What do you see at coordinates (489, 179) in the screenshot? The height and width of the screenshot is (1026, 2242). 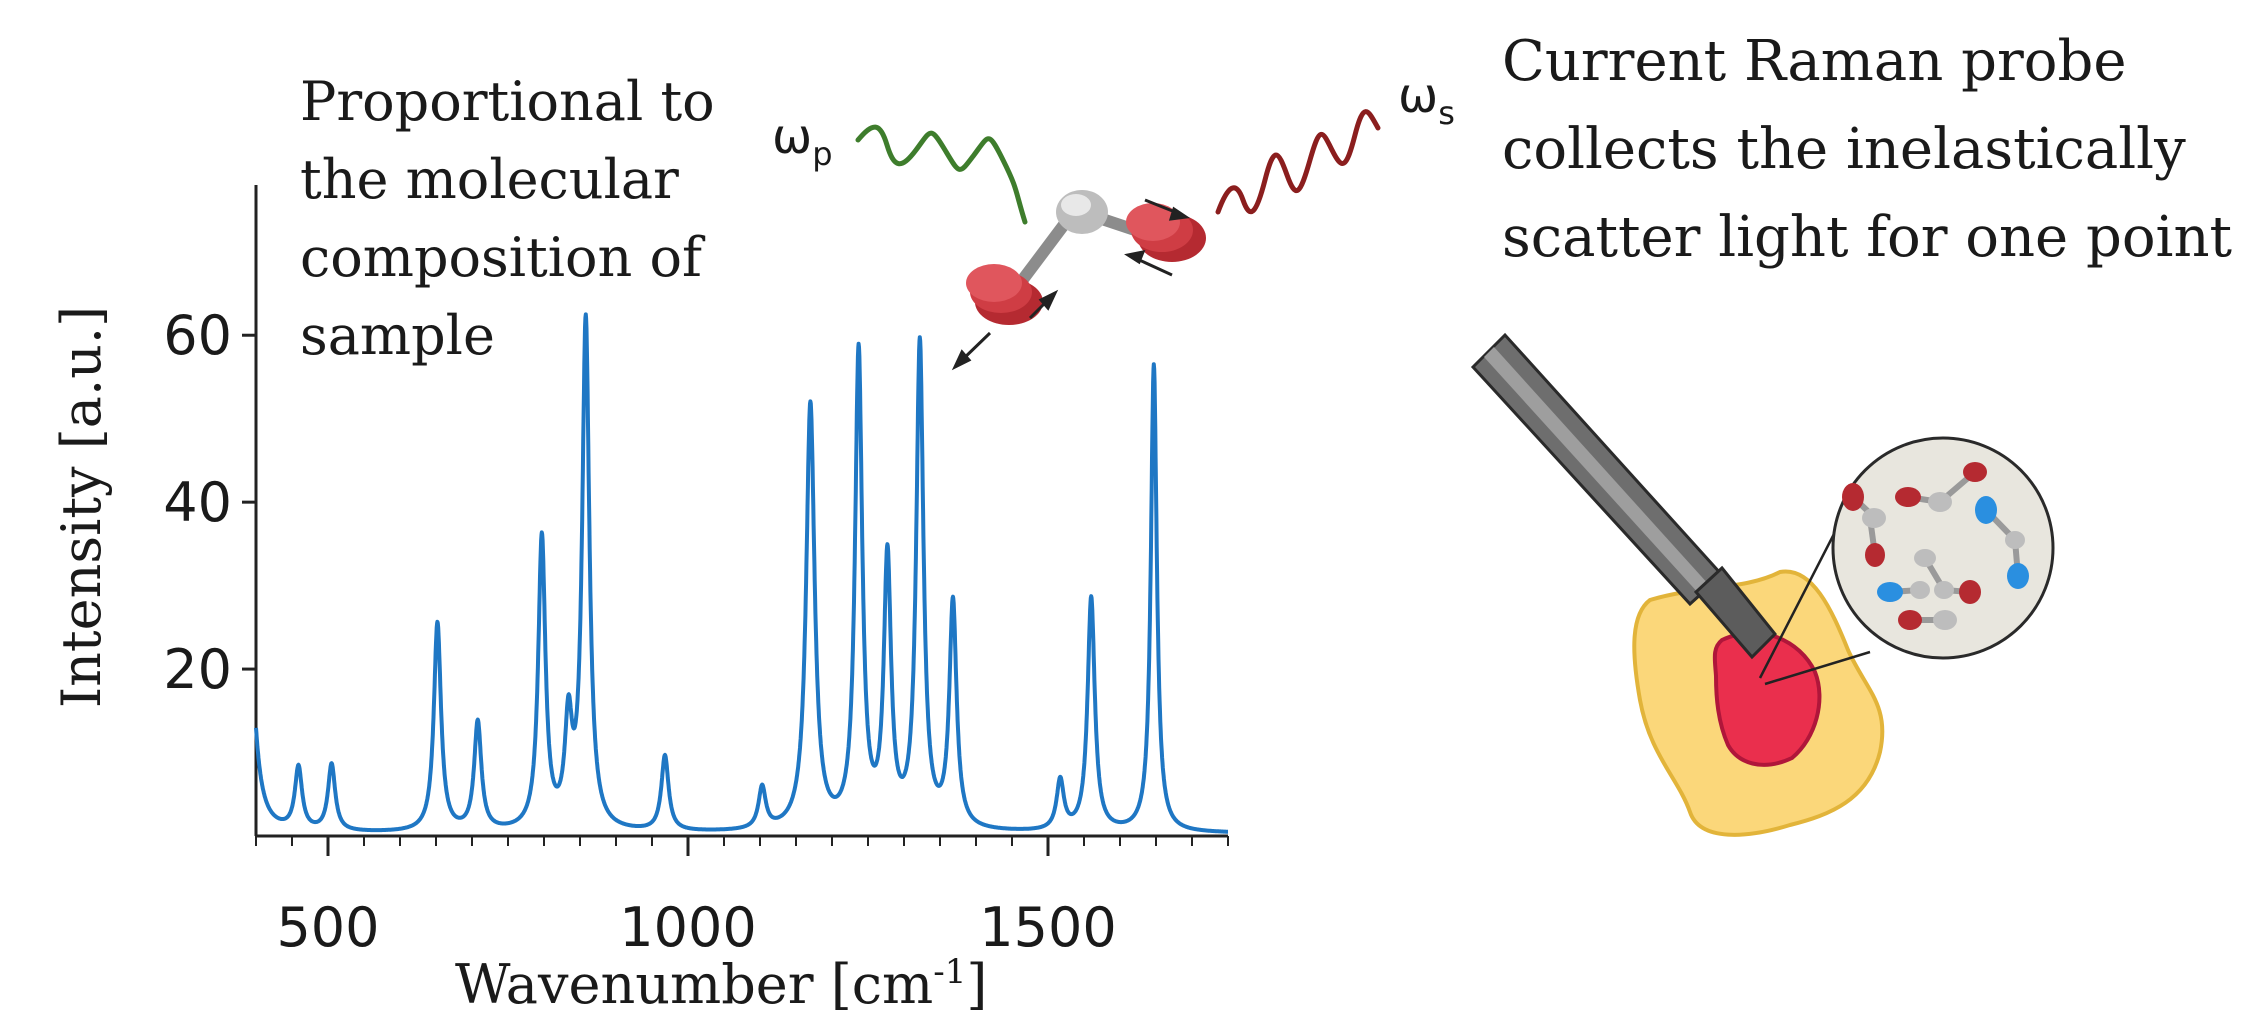 I see `annotation-left-line-2: the molecular` at bounding box center [489, 179].